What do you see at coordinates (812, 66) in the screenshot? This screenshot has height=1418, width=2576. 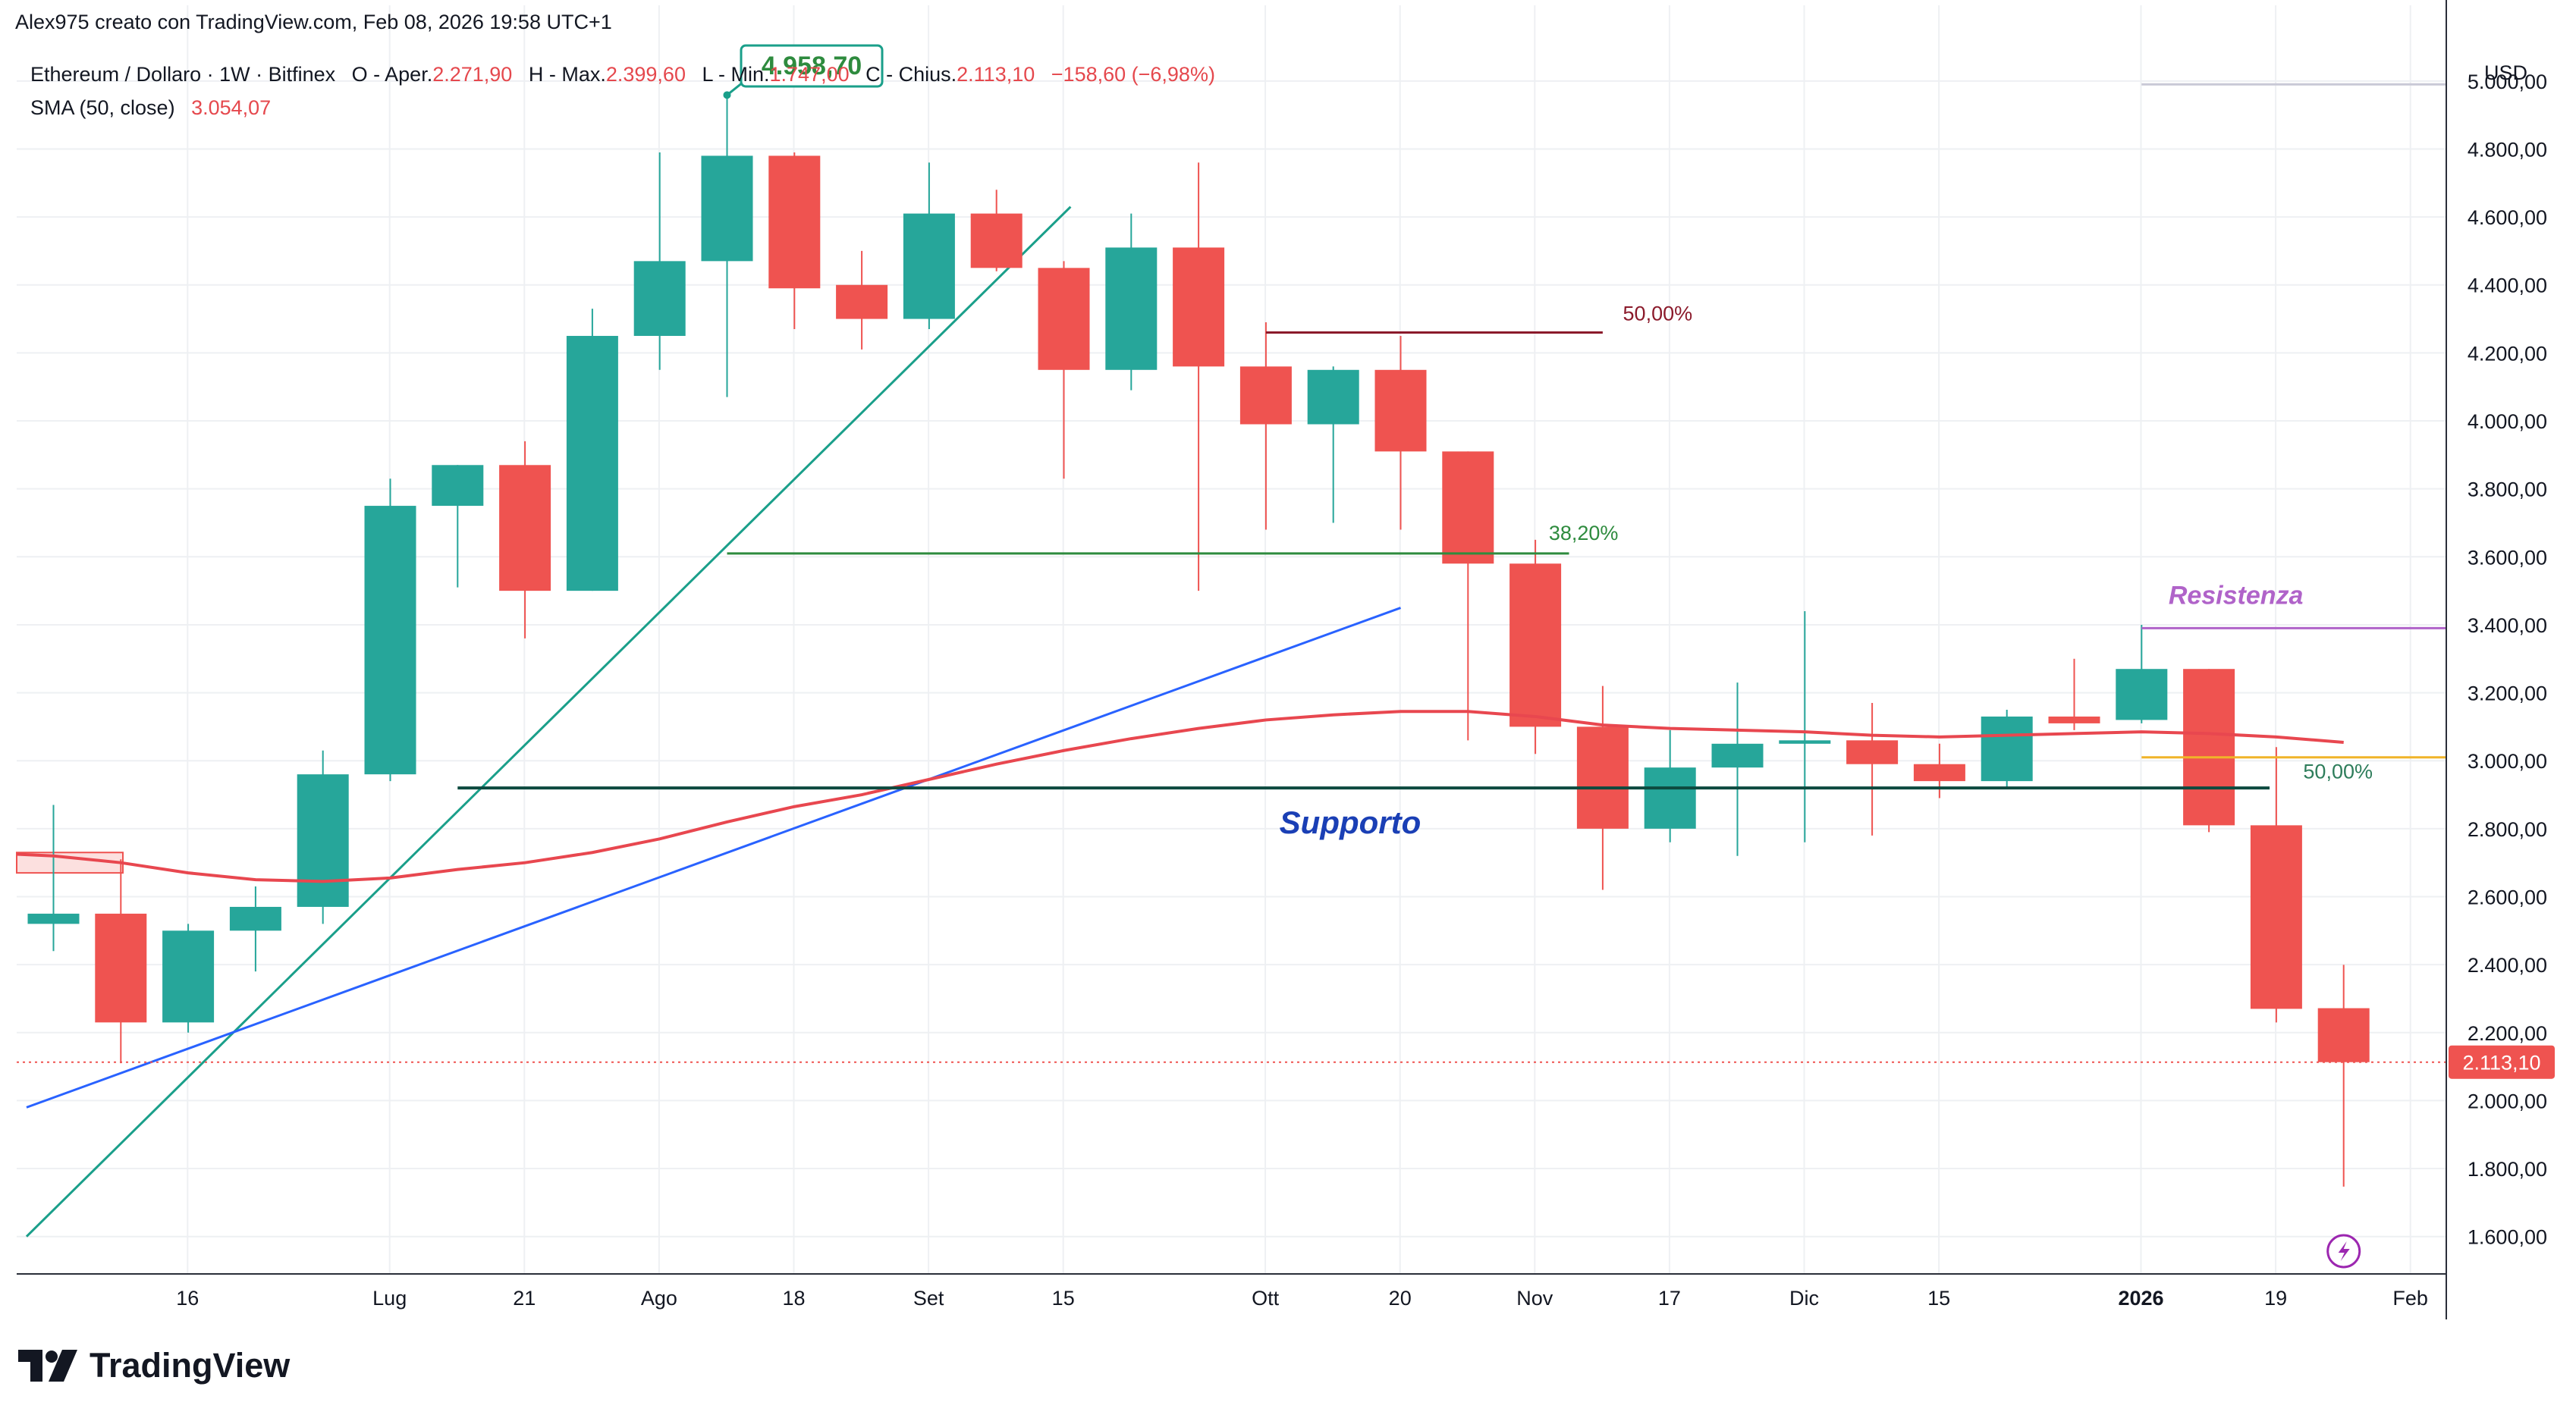 I see `high-callout-box` at bounding box center [812, 66].